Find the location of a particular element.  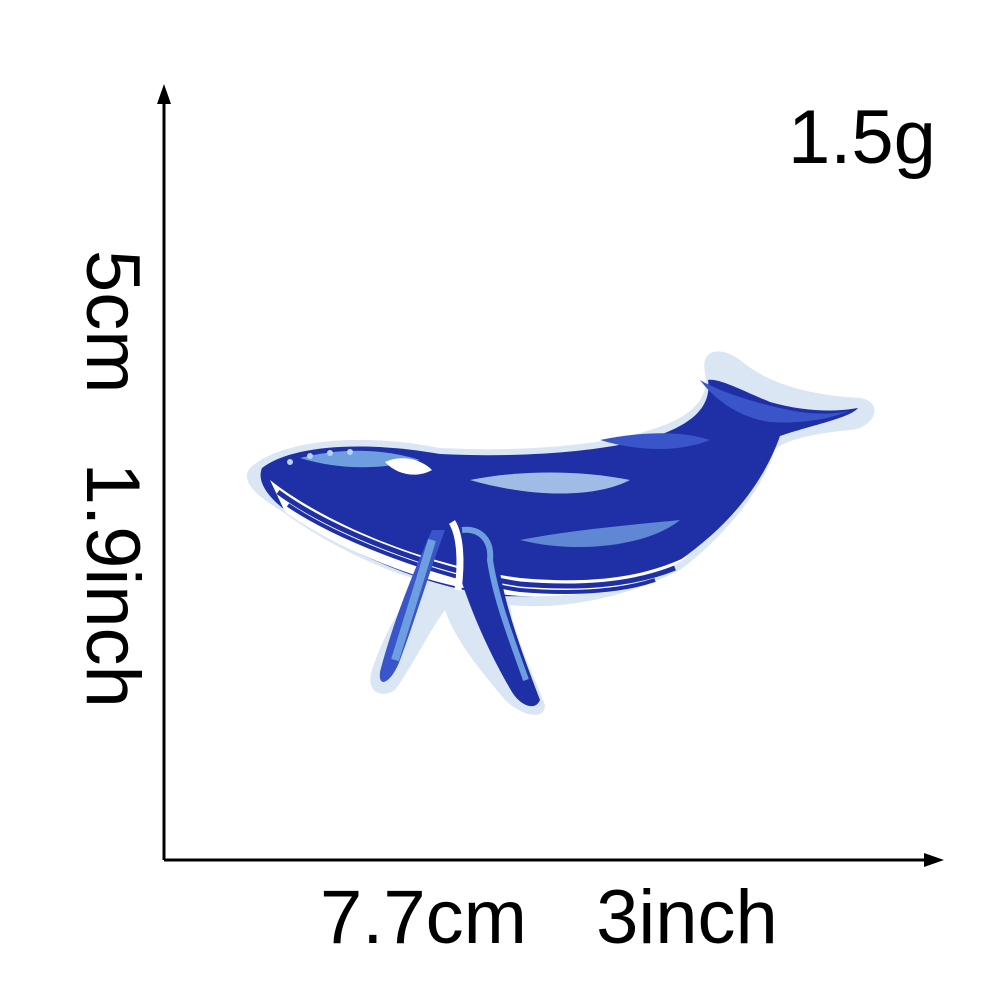

width-label: 7.7cm 3inch is located at coordinates (549, 917).